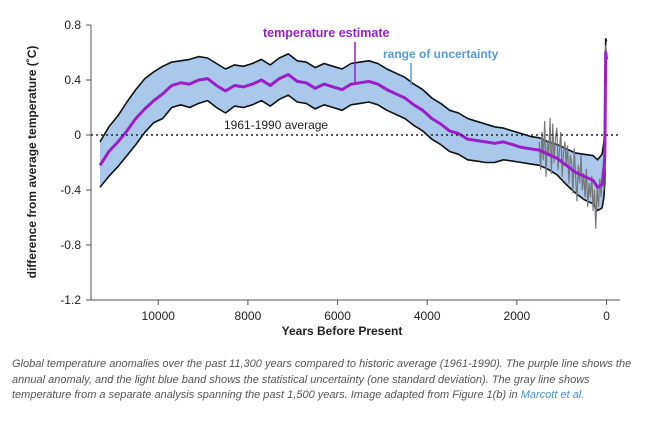 The width and height of the screenshot is (650, 422). I want to click on y-tick-label: 0.4, so click(72, 80).